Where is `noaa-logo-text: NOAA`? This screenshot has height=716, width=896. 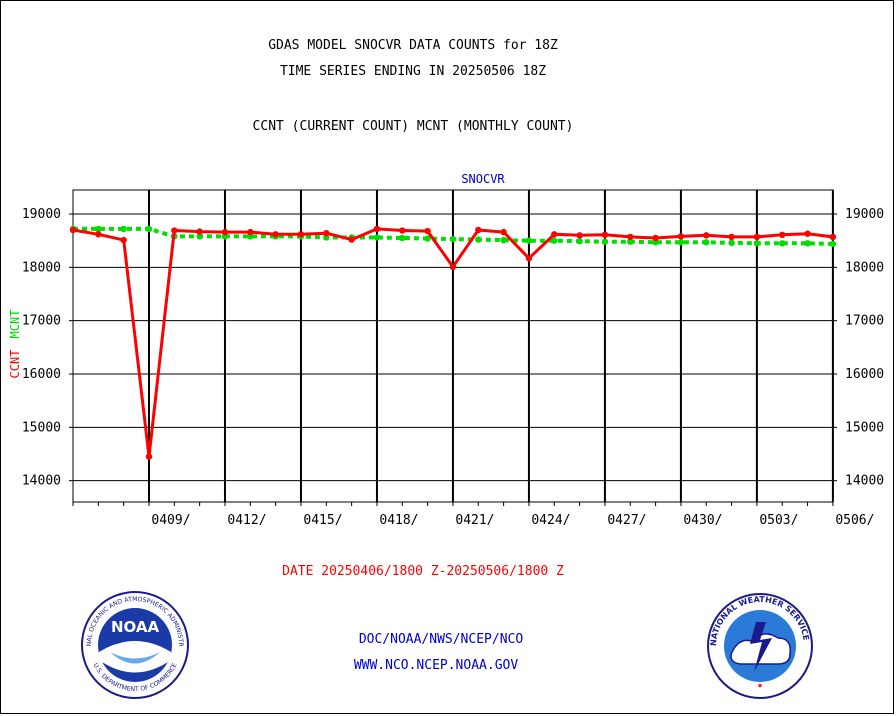 noaa-logo-text: NOAA is located at coordinates (135, 627).